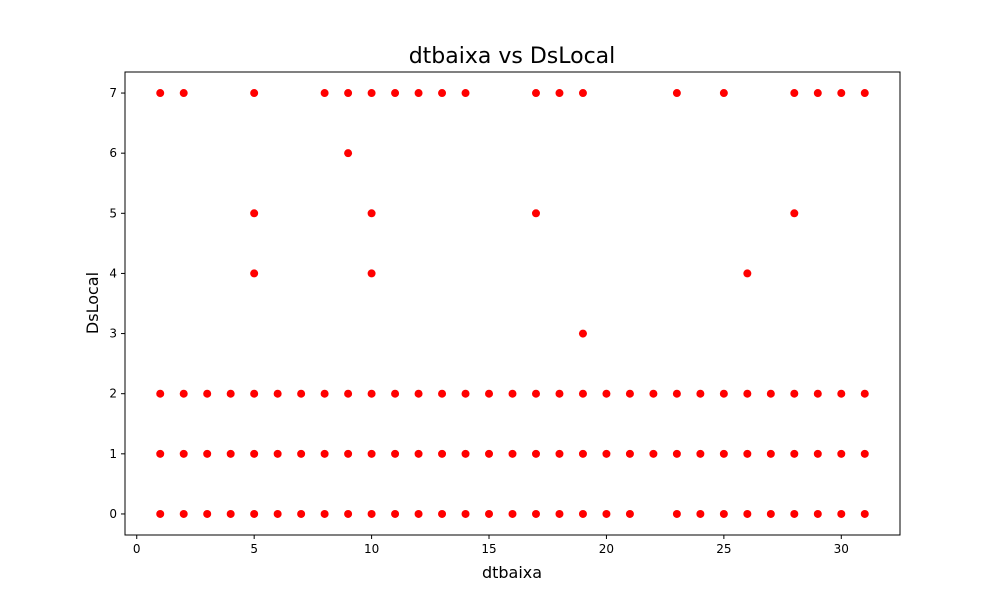 The image size is (1000, 600). Describe the element at coordinates (113, 273) in the screenshot. I see `y-tick-label: 4` at that location.